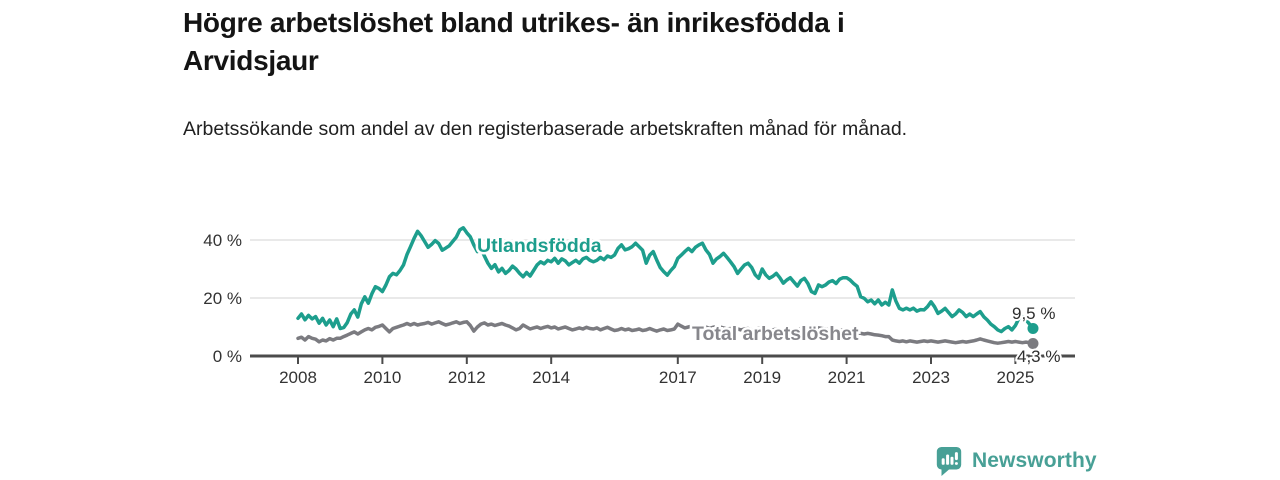 This screenshot has height=480, width=1280. What do you see at coordinates (227, 356) in the screenshot?
I see `y-tick-label: 0 %` at bounding box center [227, 356].